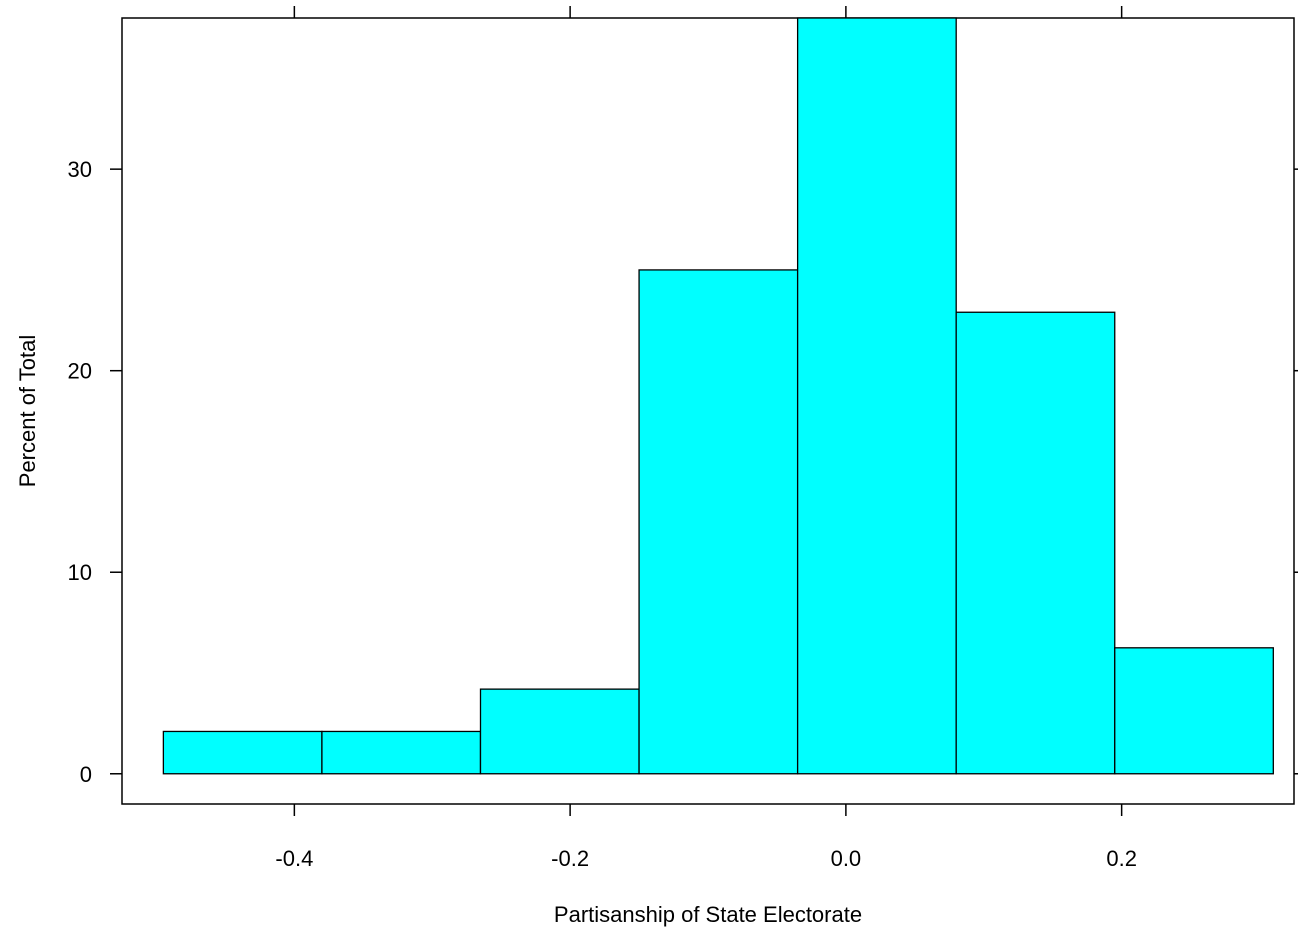 Image resolution: width=1298 pixels, height=930 pixels. Describe the element at coordinates (846, 858) in the screenshot. I see `x-tick-label: 0.0` at that location.